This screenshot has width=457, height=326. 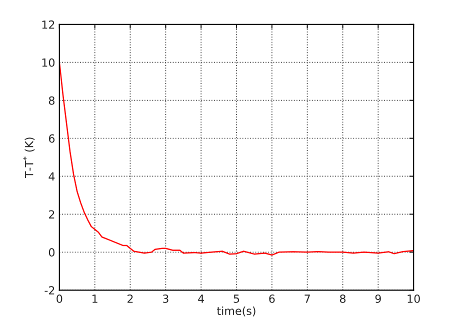 I want to click on x-tick-label: 1, so click(x=95, y=298).